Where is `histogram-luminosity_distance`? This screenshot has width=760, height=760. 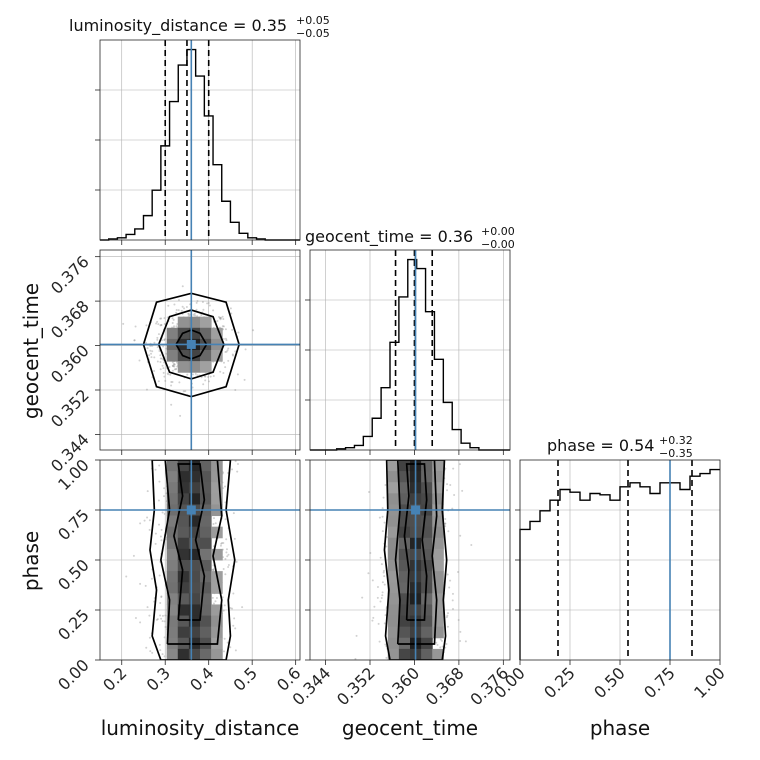
histogram-luminosity_distance is located at coordinates (200, 144).